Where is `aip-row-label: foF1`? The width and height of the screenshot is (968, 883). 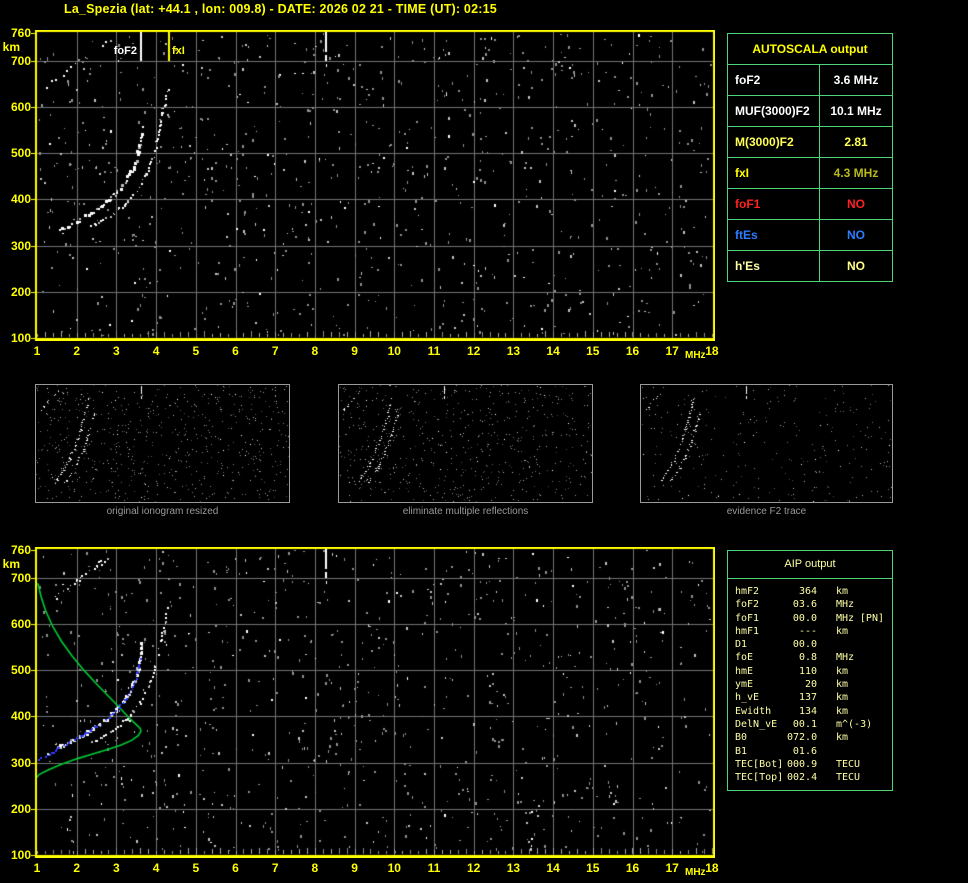 aip-row-label: foF1 is located at coordinates (747, 618).